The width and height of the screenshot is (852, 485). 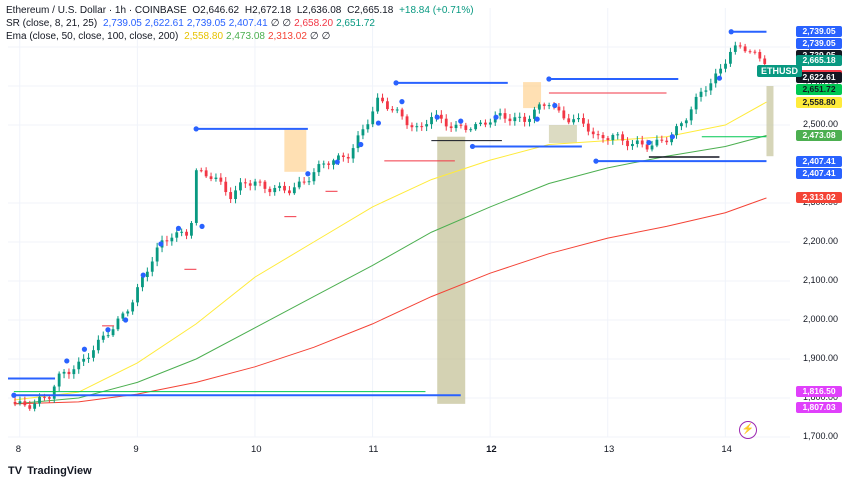 I want to click on ema-indicator-label: Ema (close, 50, close, 100, close, 200), so click(x=92, y=36).